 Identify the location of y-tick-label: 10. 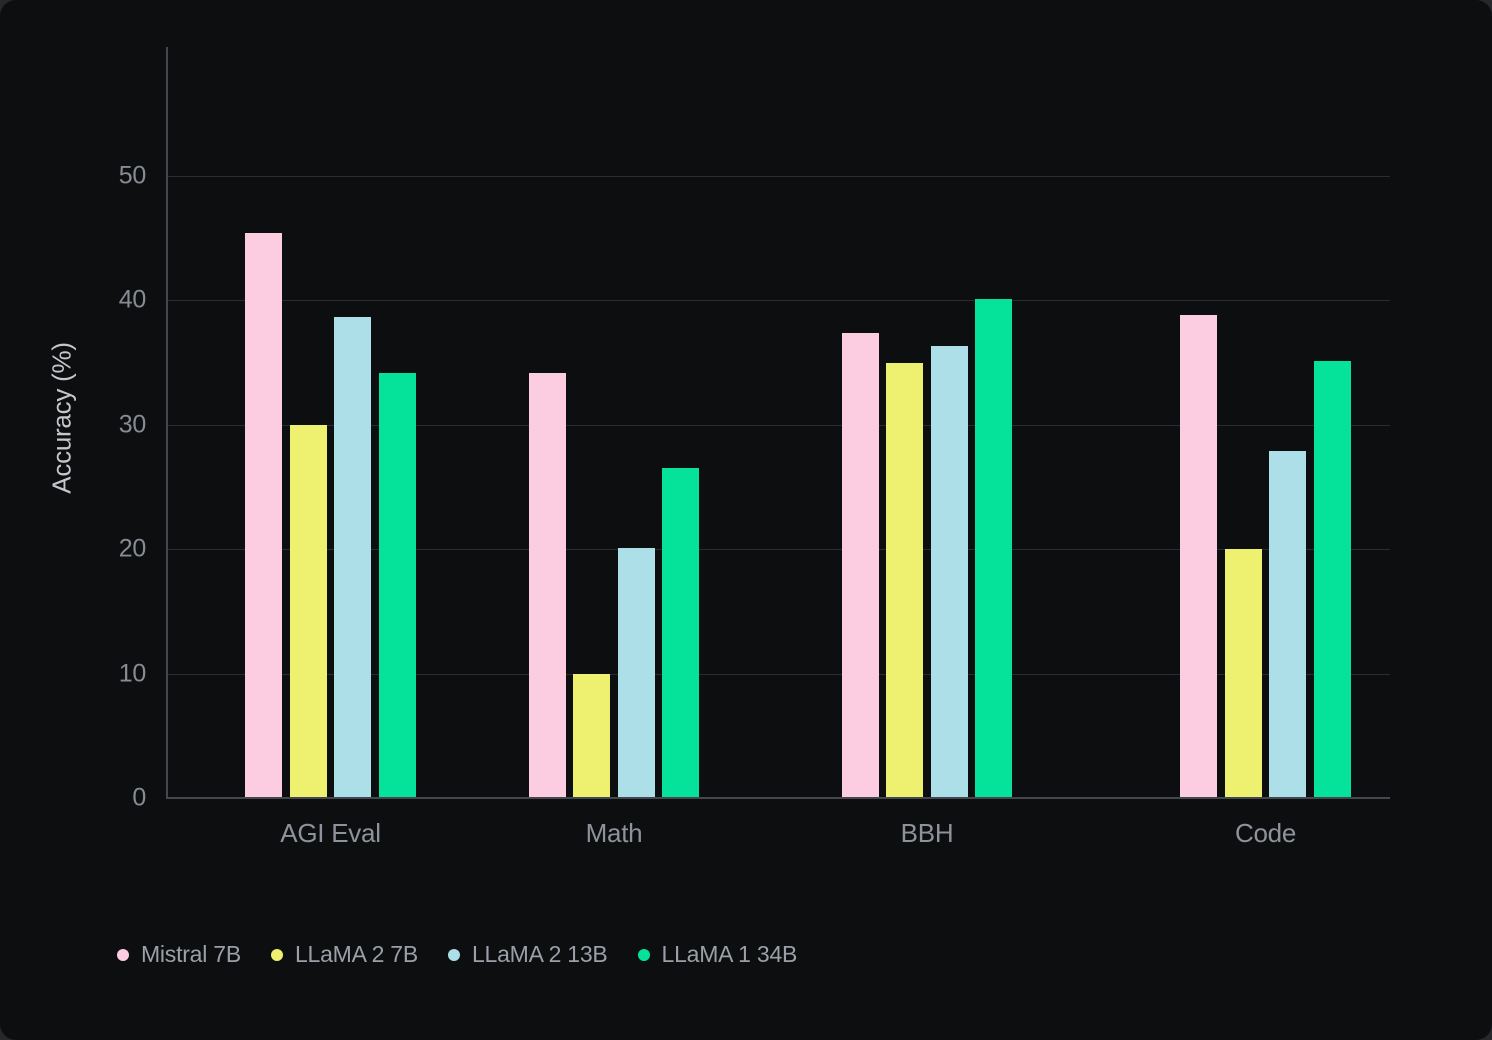
(132, 673).